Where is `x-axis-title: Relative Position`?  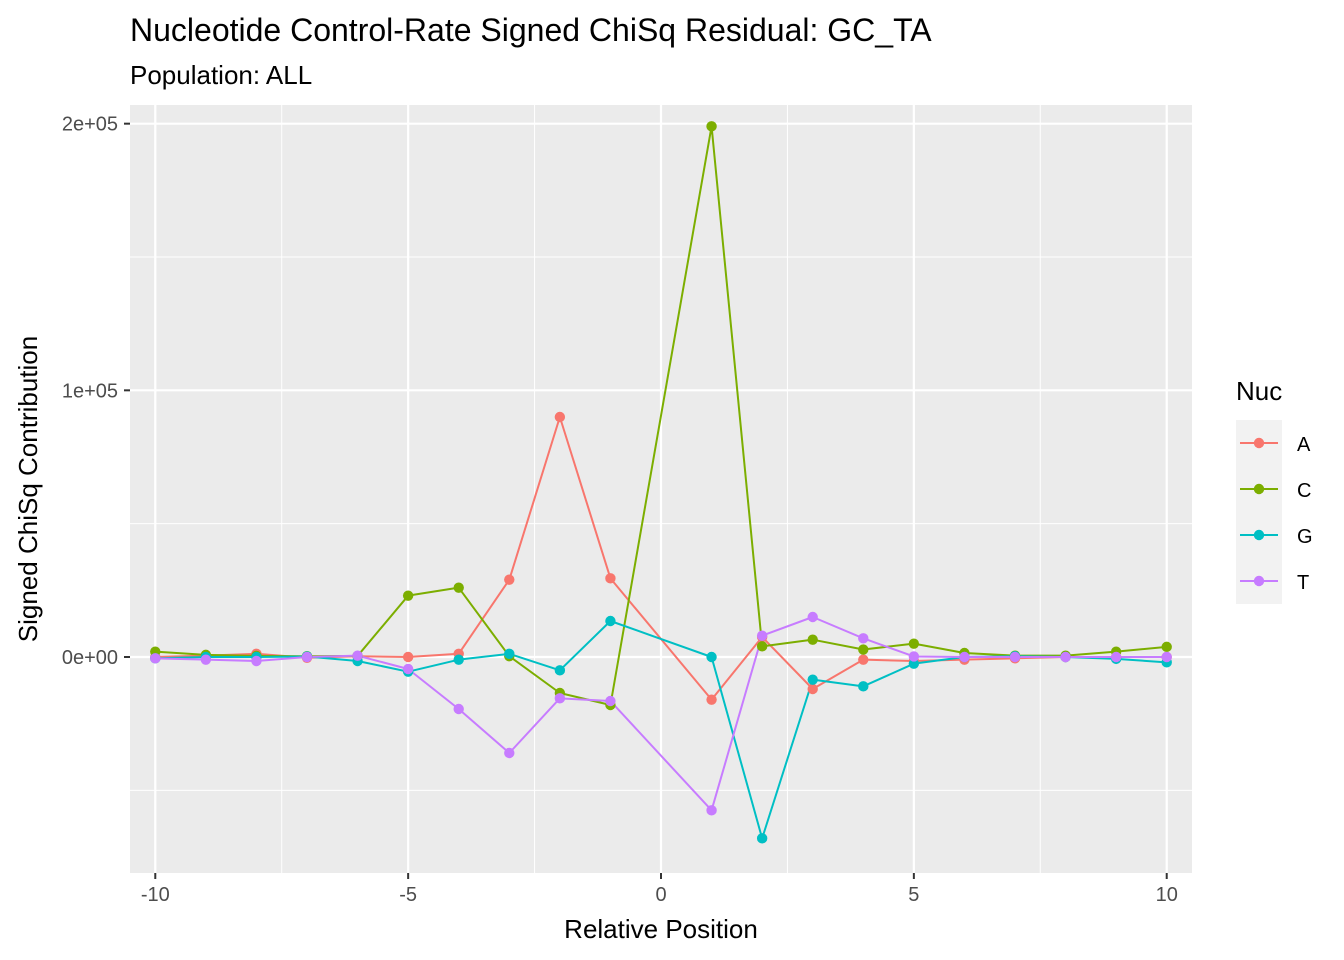 x-axis-title: Relative Position is located at coordinates (661, 929).